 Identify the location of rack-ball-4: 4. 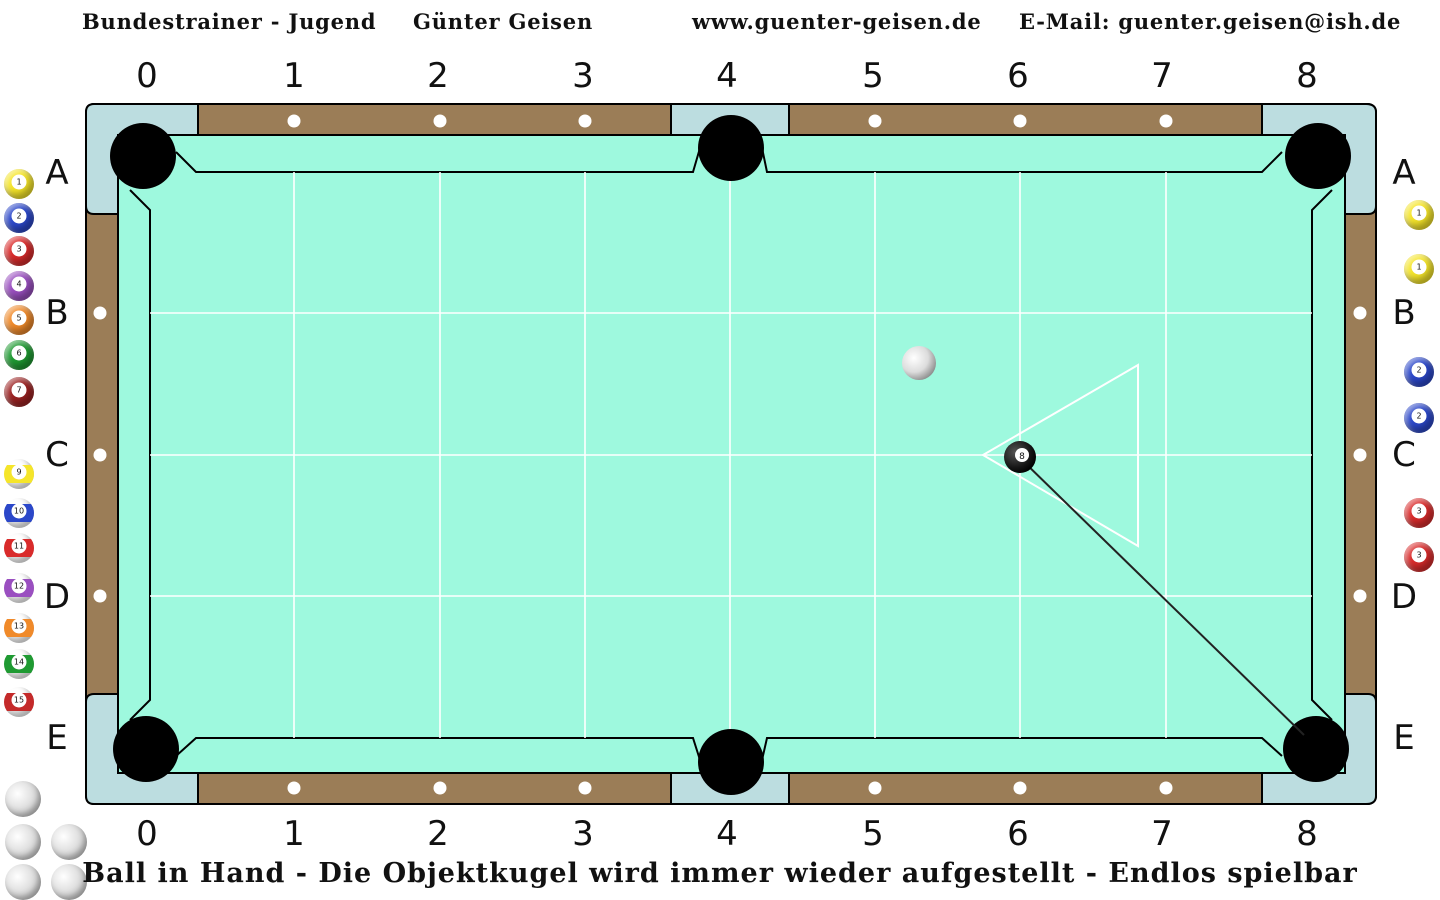
(19, 286).